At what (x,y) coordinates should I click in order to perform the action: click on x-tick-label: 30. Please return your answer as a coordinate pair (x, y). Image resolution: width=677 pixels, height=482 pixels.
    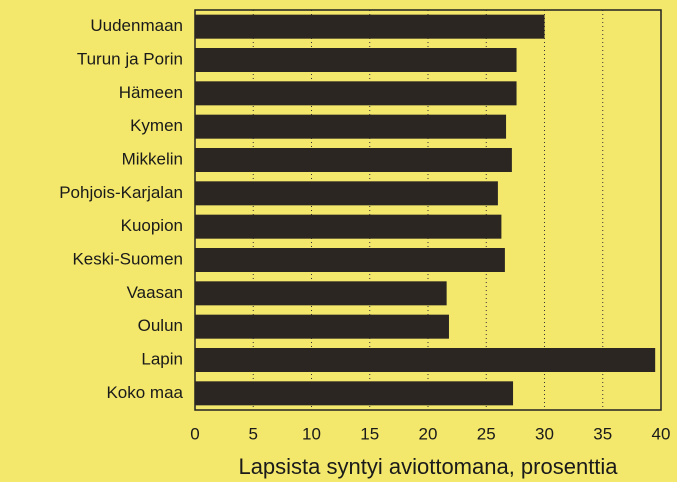
    Looking at the image, I should click on (544, 433).